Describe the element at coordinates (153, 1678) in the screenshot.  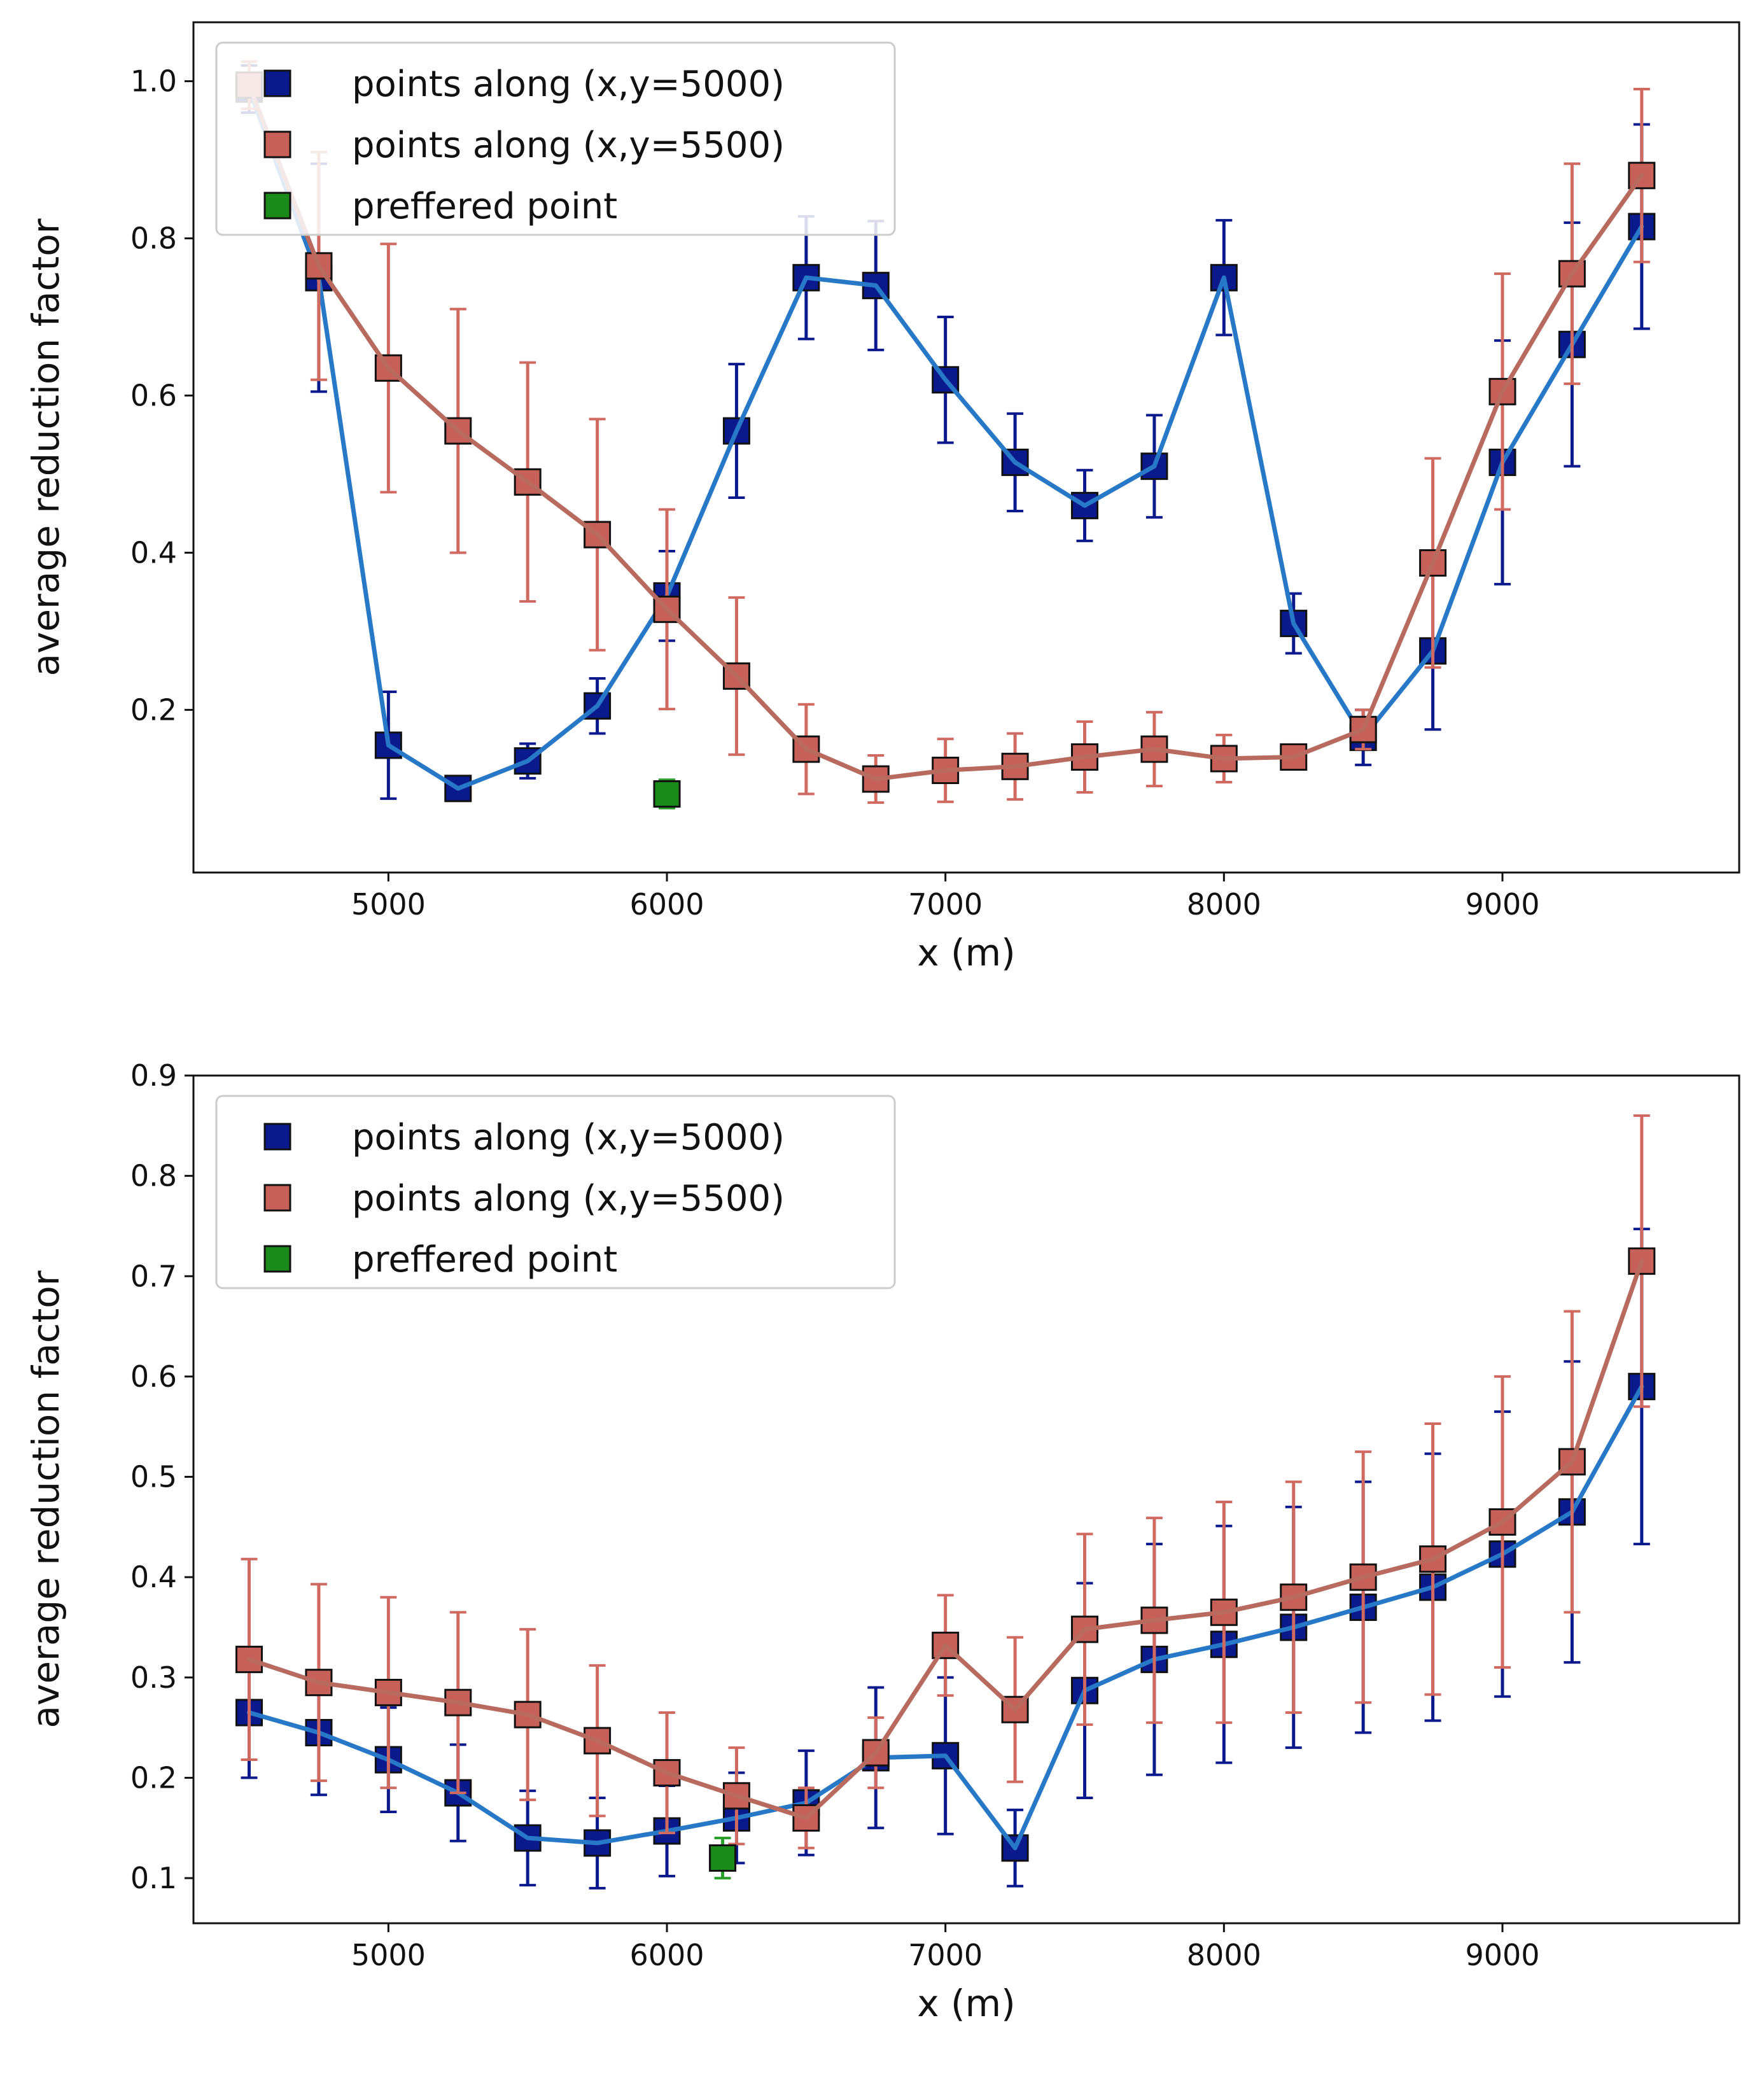
I see `y-tick-label: 0.3` at that location.